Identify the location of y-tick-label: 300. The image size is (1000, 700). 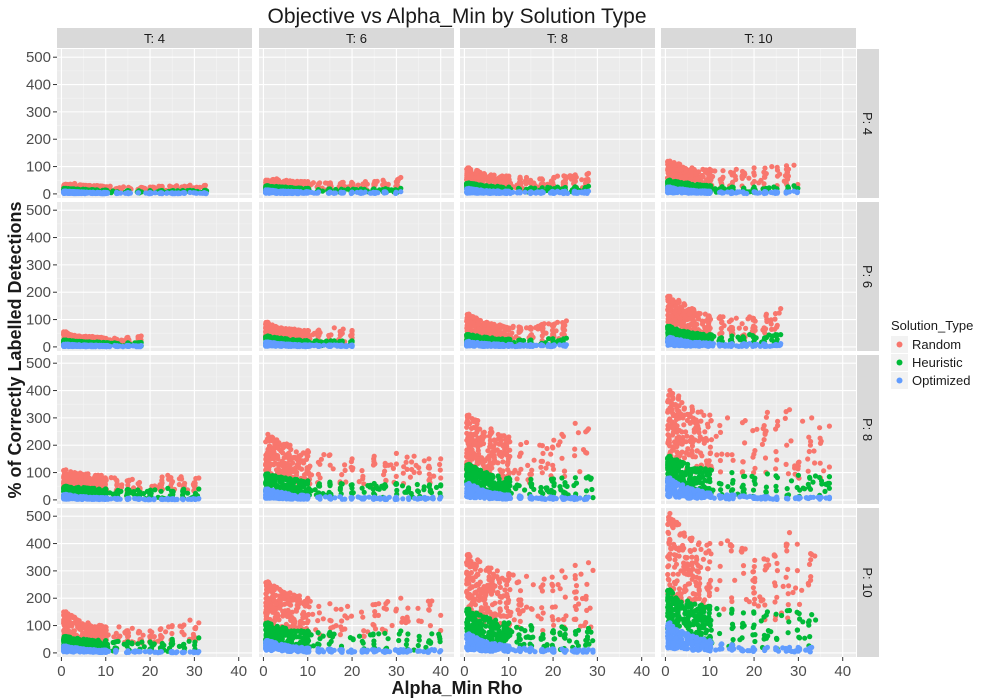
(38, 112).